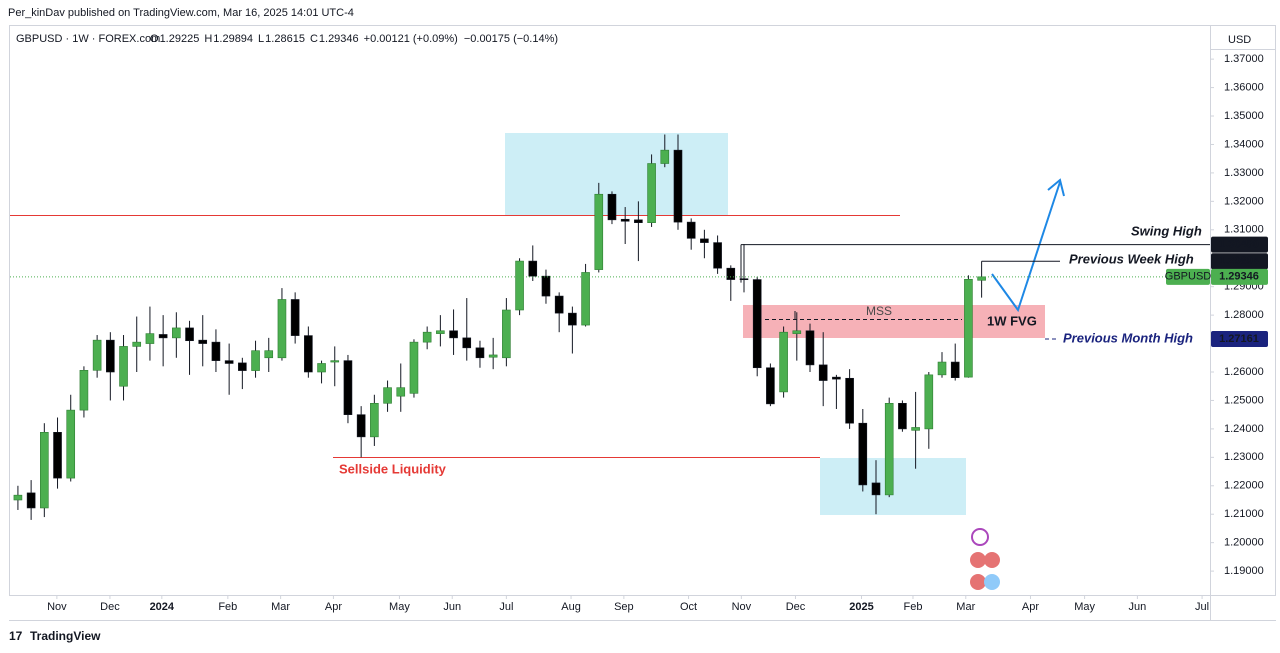  What do you see at coordinates (1056, 187) in the screenshot?
I see `arrow-head` at bounding box center [1056, 187].